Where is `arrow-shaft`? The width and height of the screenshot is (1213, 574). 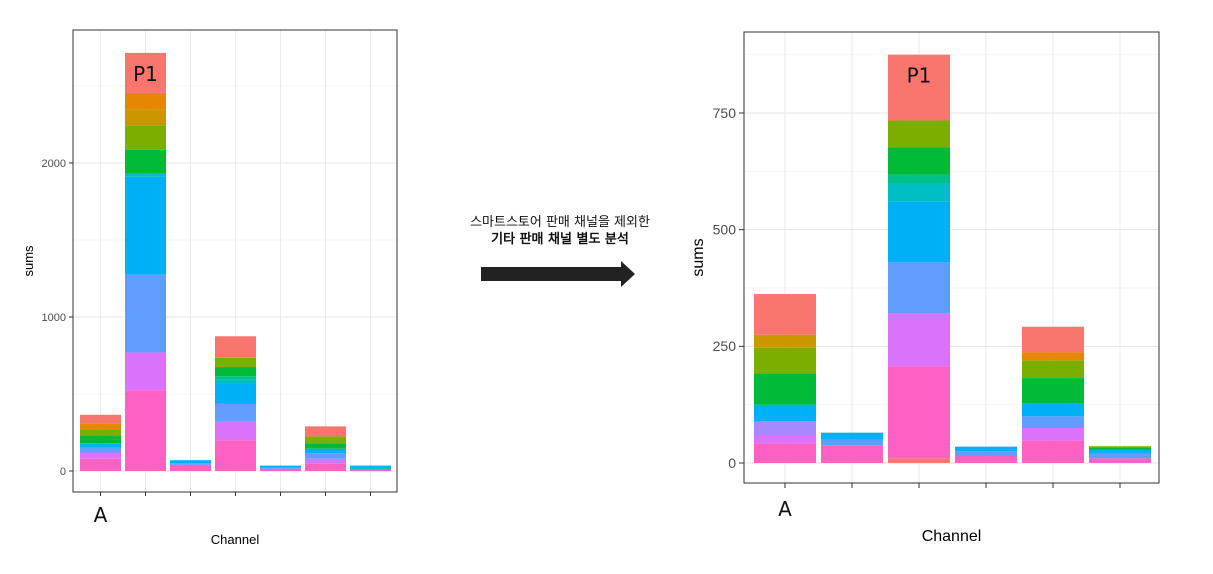
arrow-shaft is located at coordinates (551, 274).